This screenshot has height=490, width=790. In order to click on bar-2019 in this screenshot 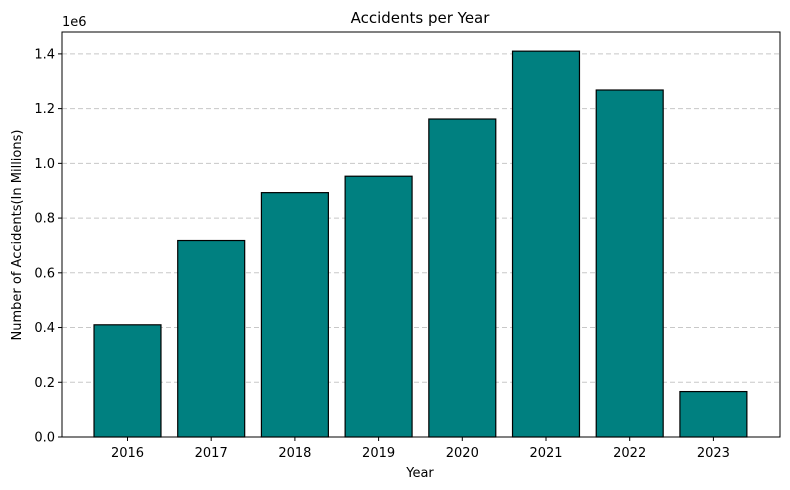, I will do `click(378, 306)`.